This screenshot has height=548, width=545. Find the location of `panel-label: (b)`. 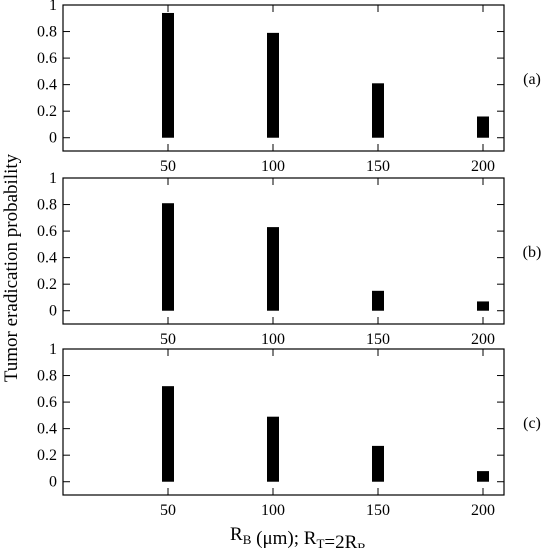

panel-label: (b) is located at coordinates (532, 252).